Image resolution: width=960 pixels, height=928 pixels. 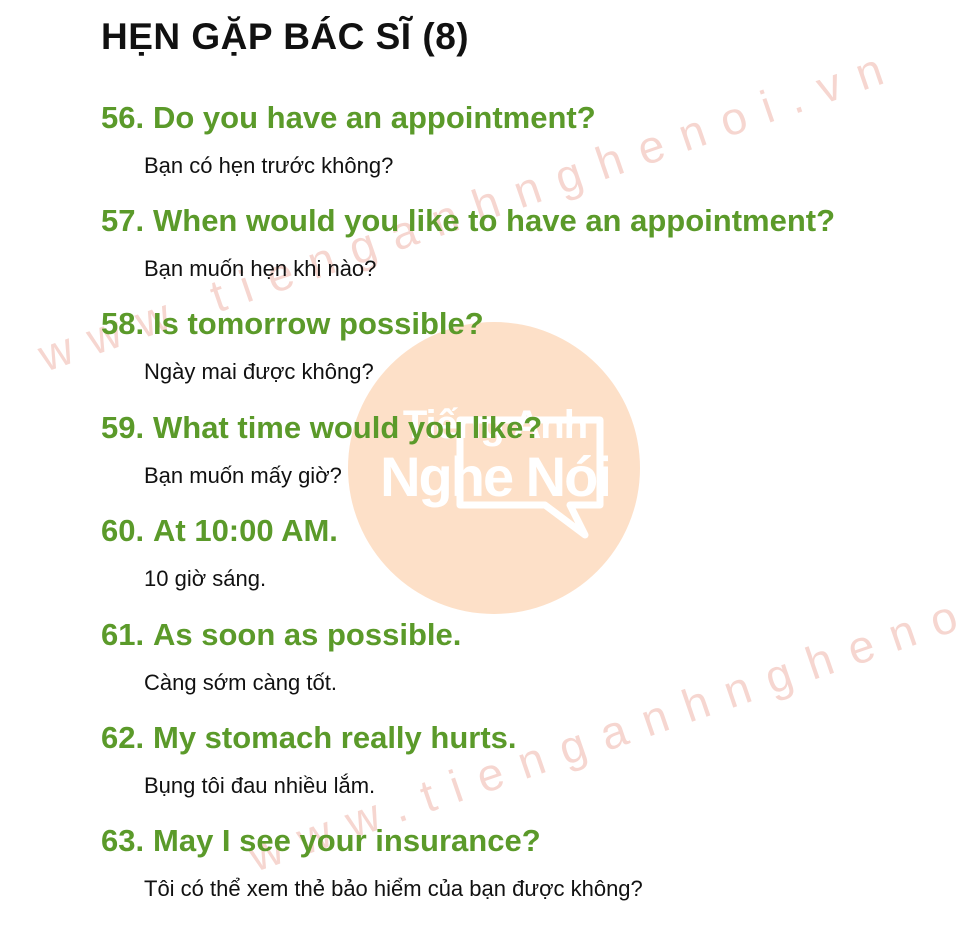 I want to click on question-number: 58., so click(x=123, y=323).